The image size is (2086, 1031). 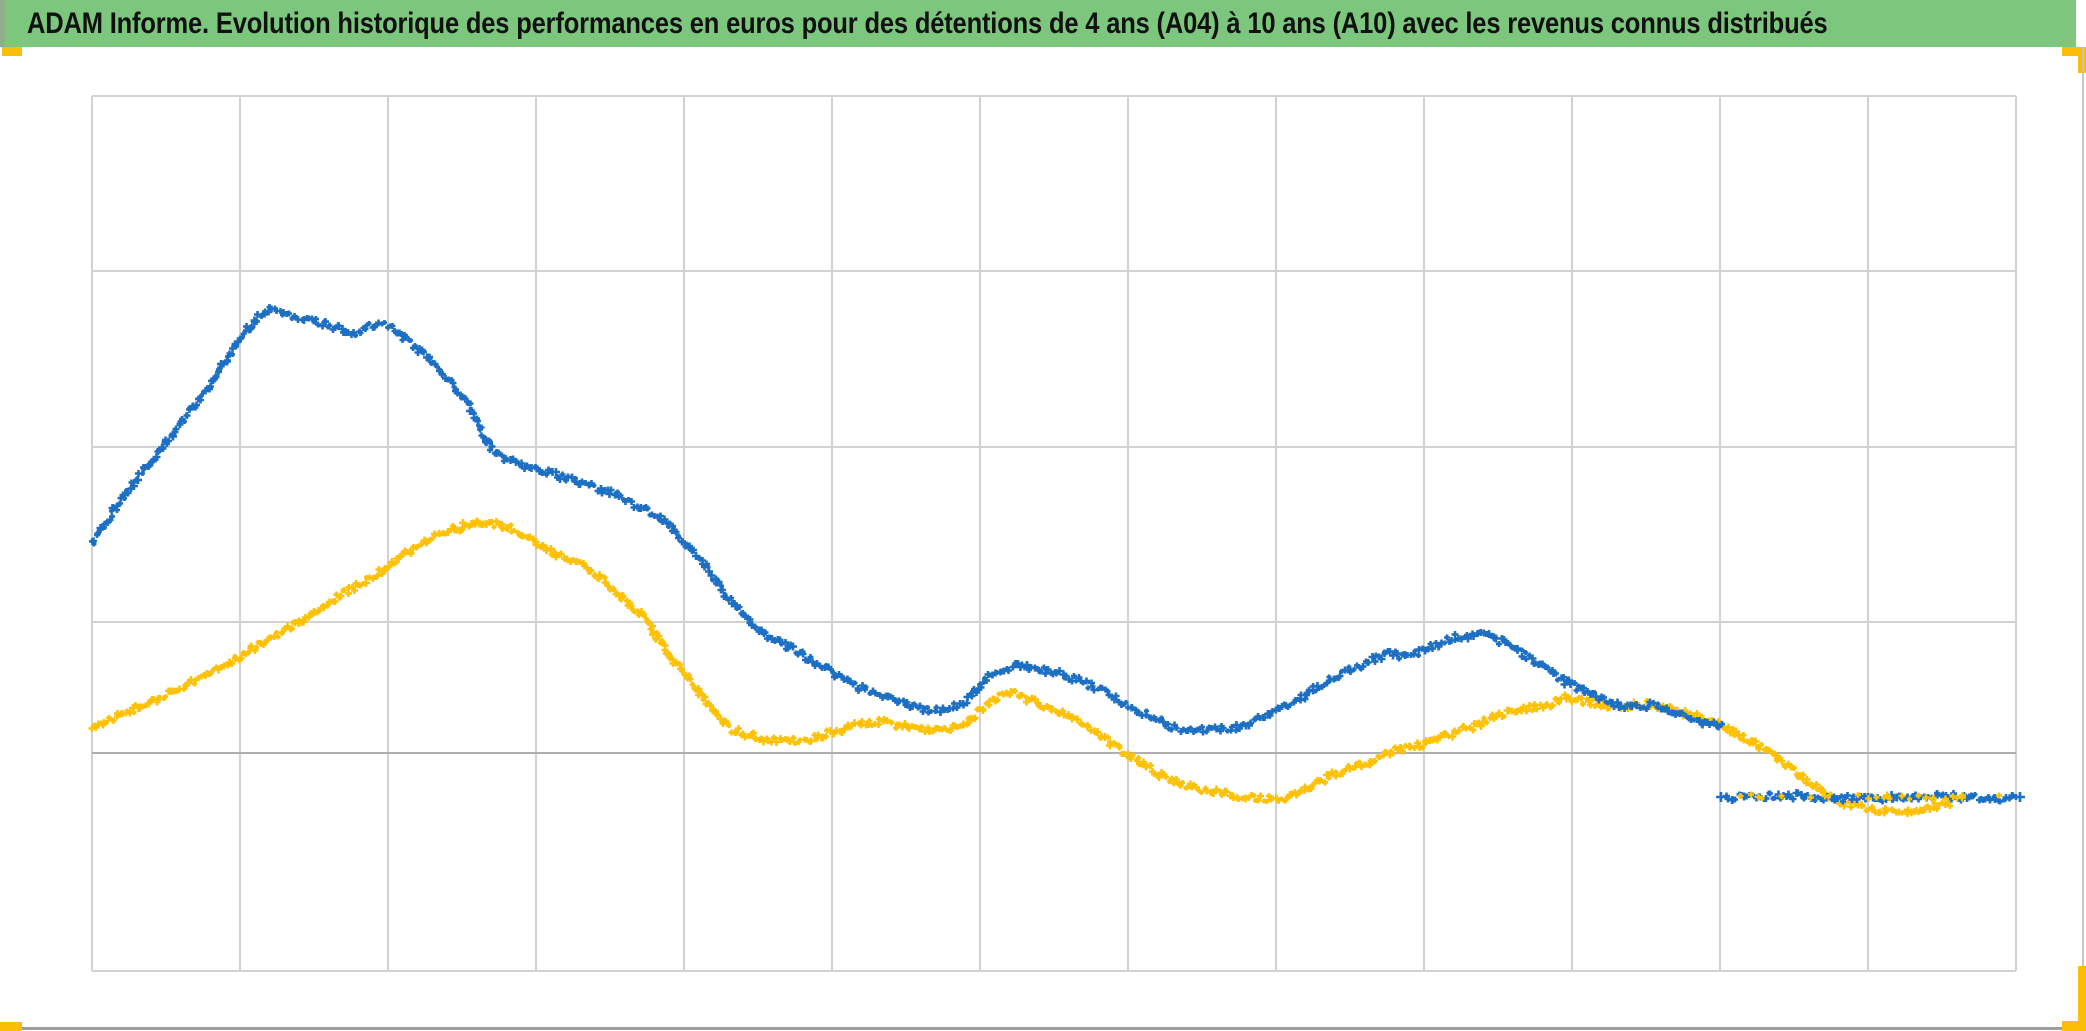 What do you see at coordinates (12, 51) in the screenshot?
I see `accent-top-left` at bounding box center [12, 51].